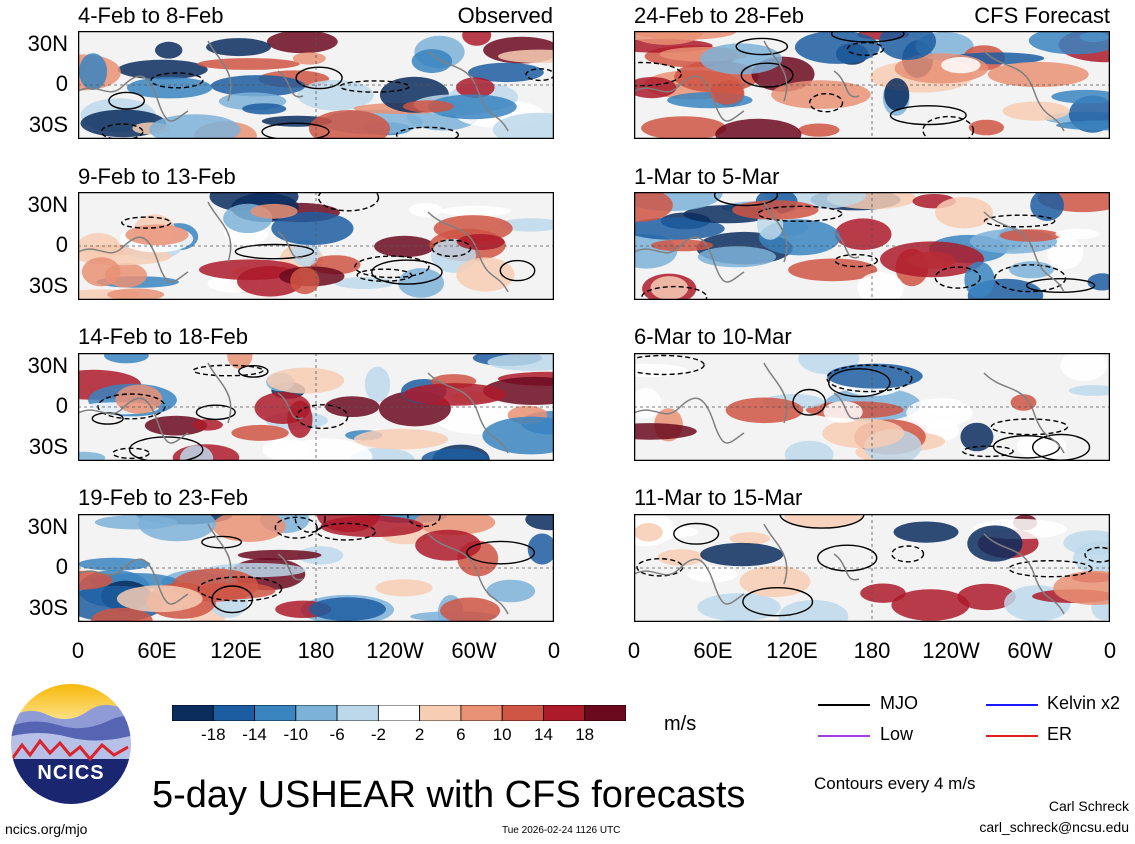 This screenshot has height=844, width=1135. Describe the element at coordinates (713, 336) in the screenshot. I see `panel-title-fc3: 6-Mar to 10-Mar` at that location.